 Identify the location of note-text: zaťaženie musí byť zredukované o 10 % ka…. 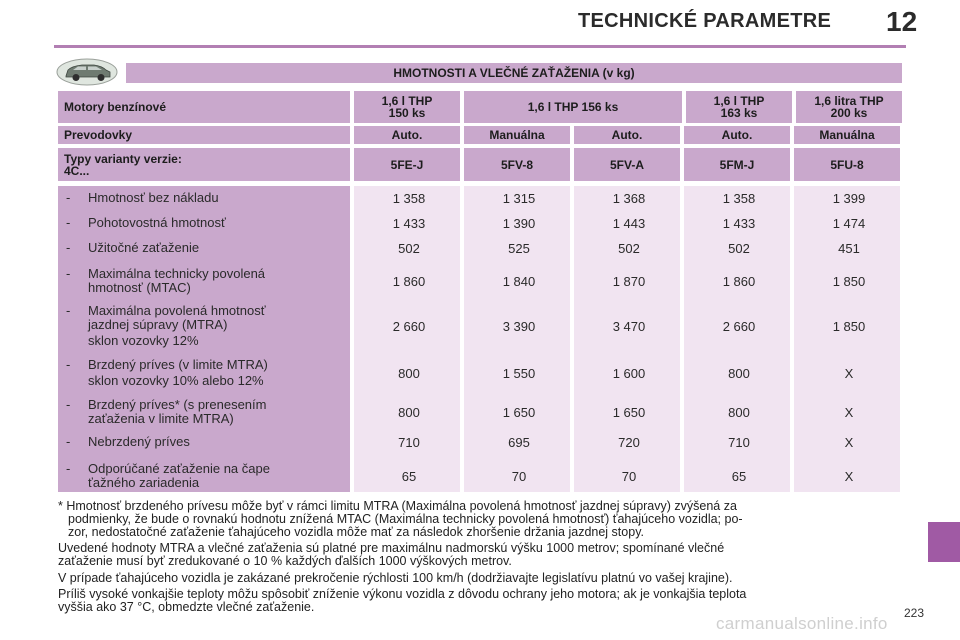
(285, 561).